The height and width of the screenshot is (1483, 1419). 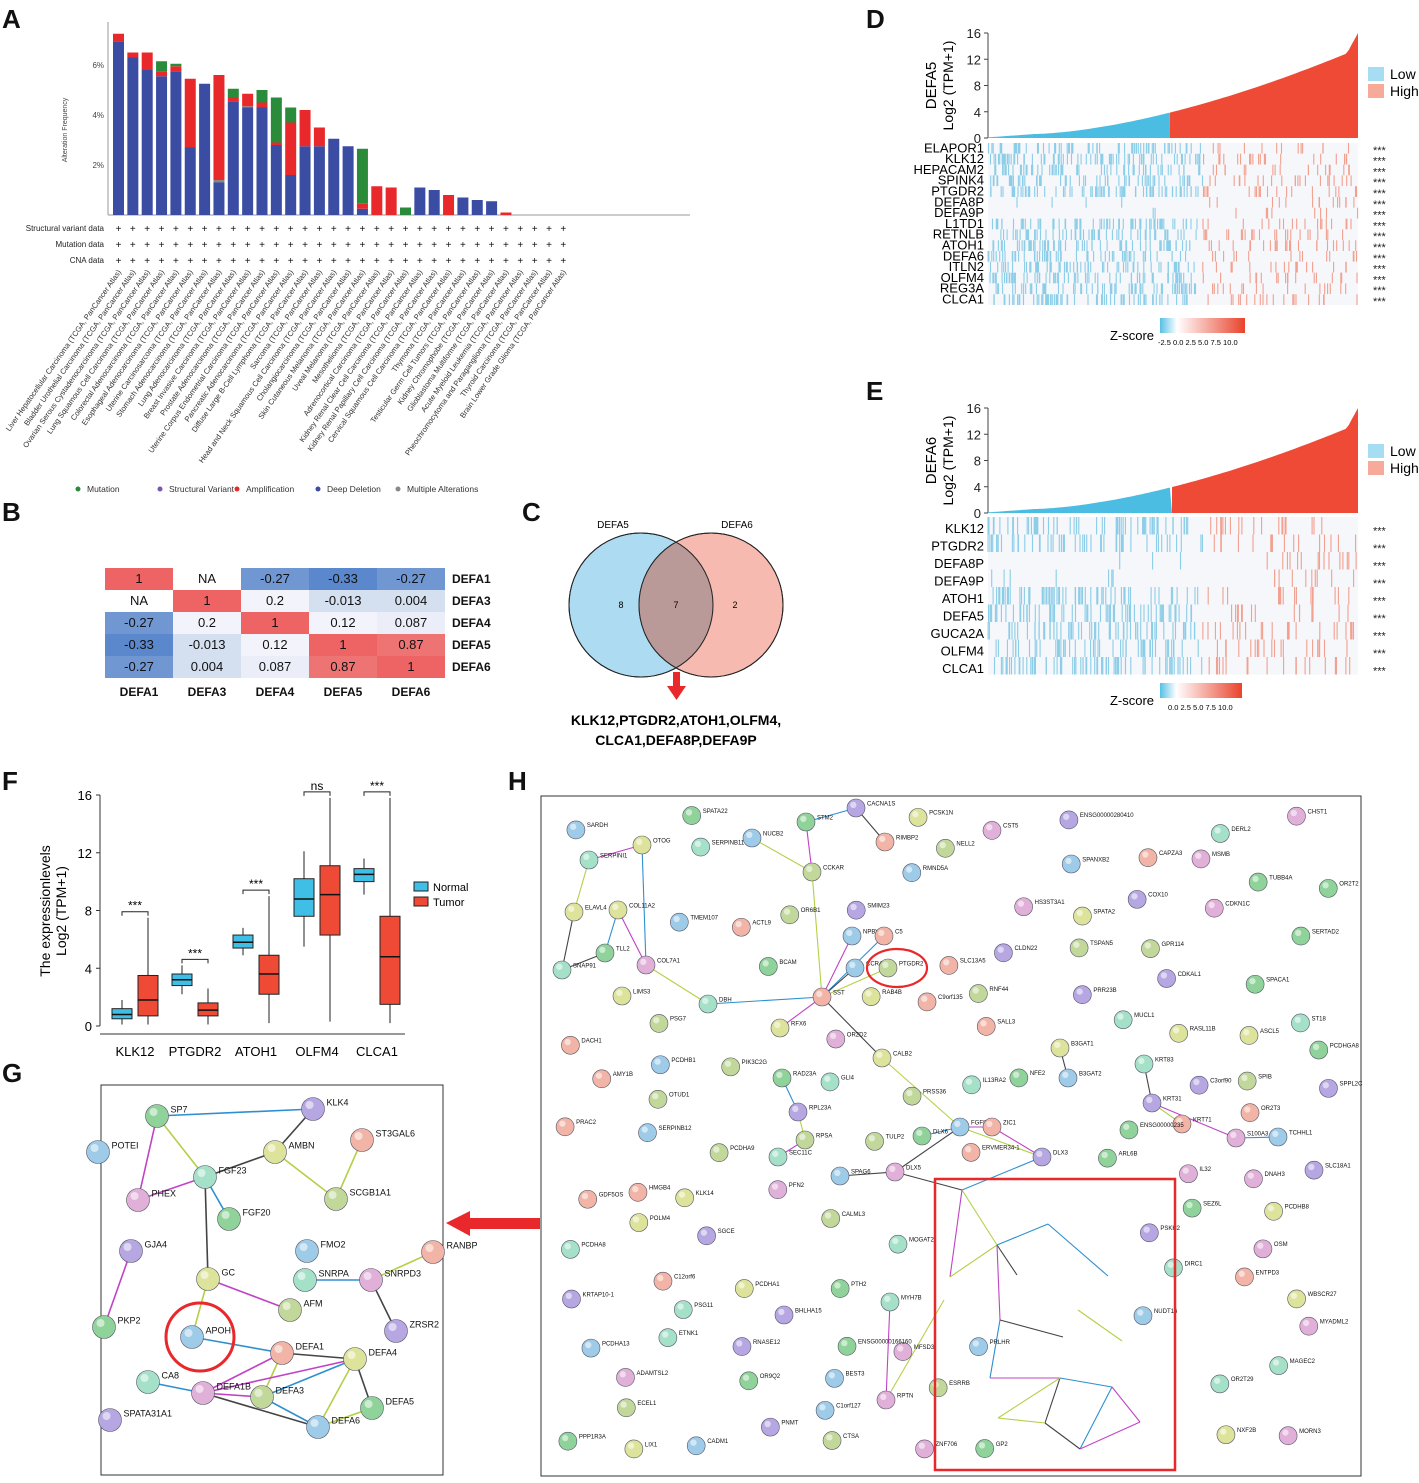 I want to click on panelD-y-label: Log2 (TPM+1), so click(x=948, y=86).